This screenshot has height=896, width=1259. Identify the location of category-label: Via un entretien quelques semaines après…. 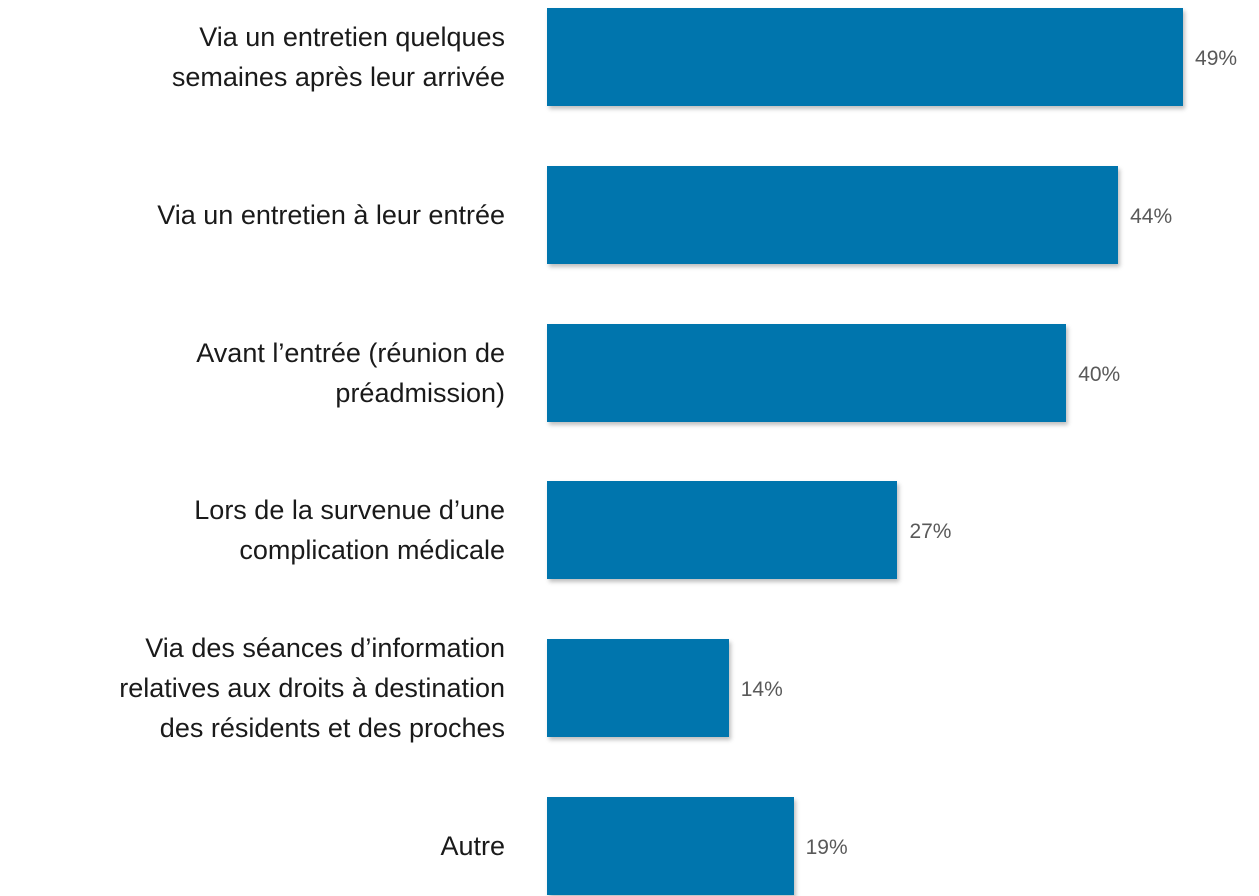
(338, 57).